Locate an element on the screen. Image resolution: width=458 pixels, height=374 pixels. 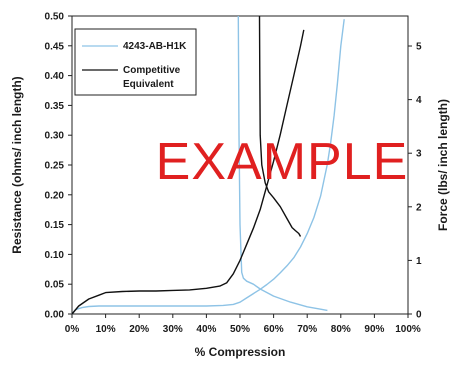
x-axis-title: % Compression is located at coordinates (240, 352).